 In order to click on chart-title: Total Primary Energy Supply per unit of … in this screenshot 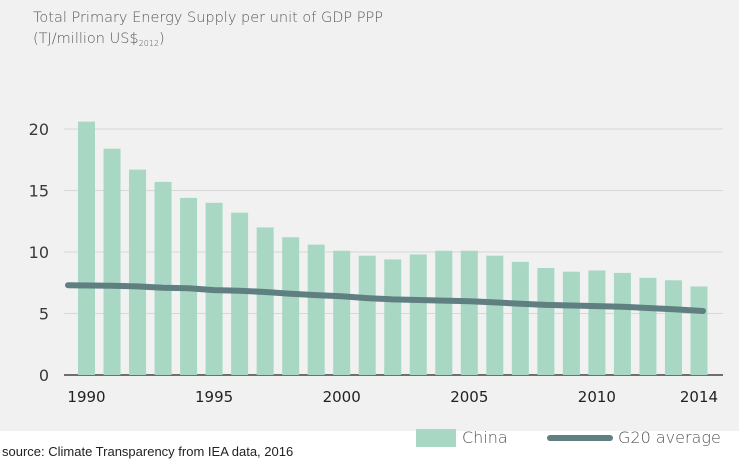, I will do `click(208, 18)`.